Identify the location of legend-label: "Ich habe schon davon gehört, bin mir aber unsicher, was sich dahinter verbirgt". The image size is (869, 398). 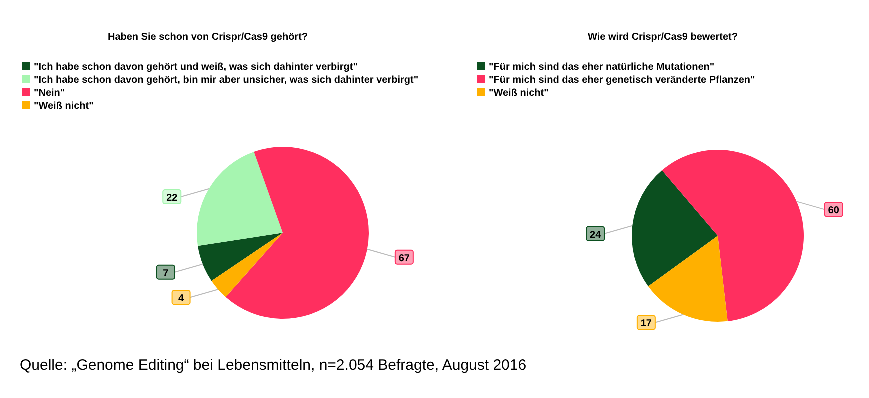
(226, 80).